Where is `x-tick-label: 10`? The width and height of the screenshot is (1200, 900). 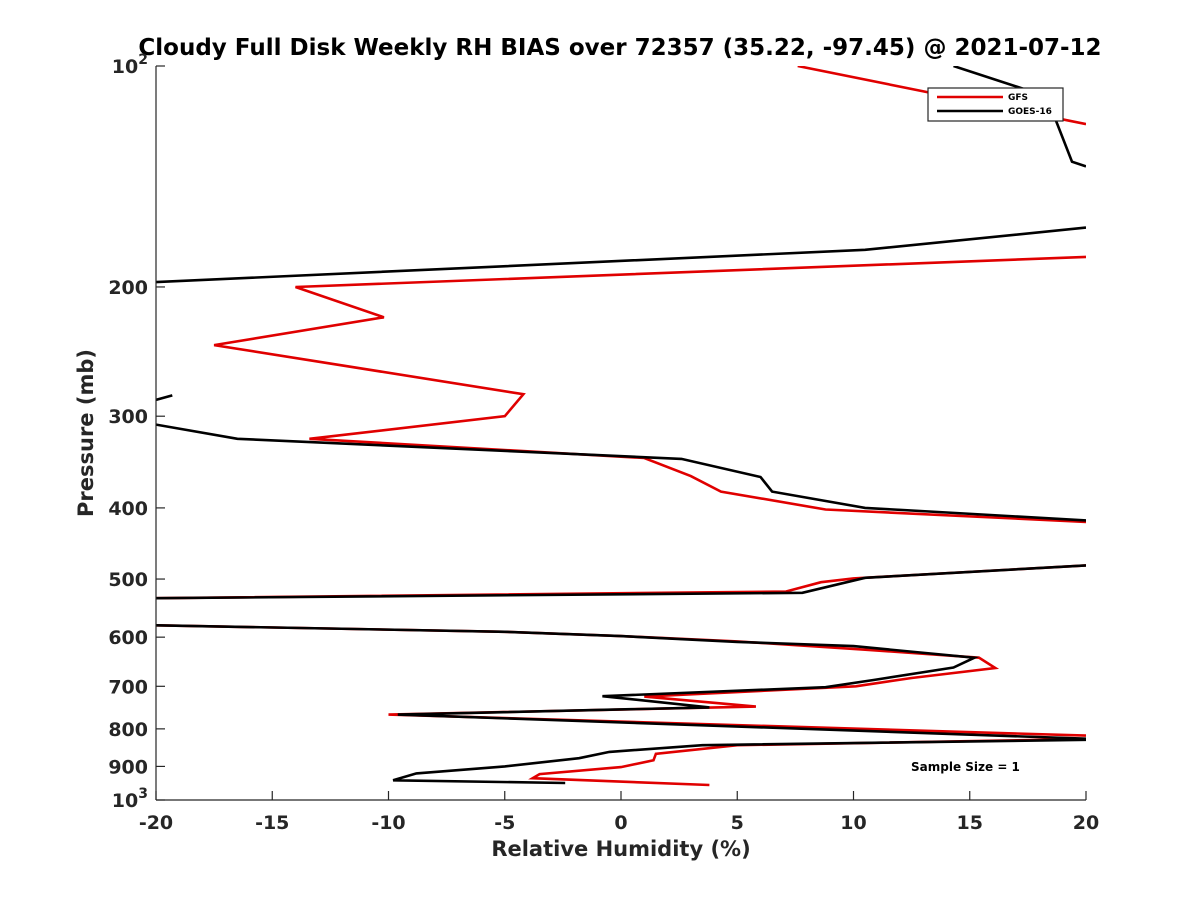 x-tick-label: 10 is located at coordinates (853, 823).